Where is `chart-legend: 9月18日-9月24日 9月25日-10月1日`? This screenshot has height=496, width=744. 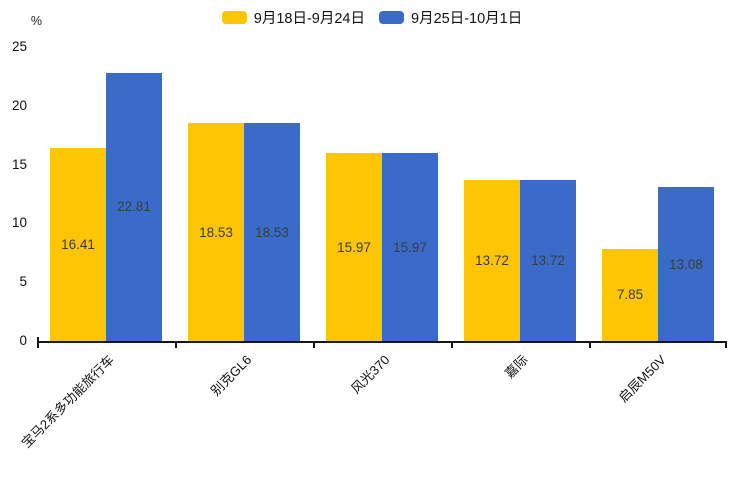 chart-legend: 9月18日-9月24日 9月25日-10月1日 is located at coordinates (372, 17).